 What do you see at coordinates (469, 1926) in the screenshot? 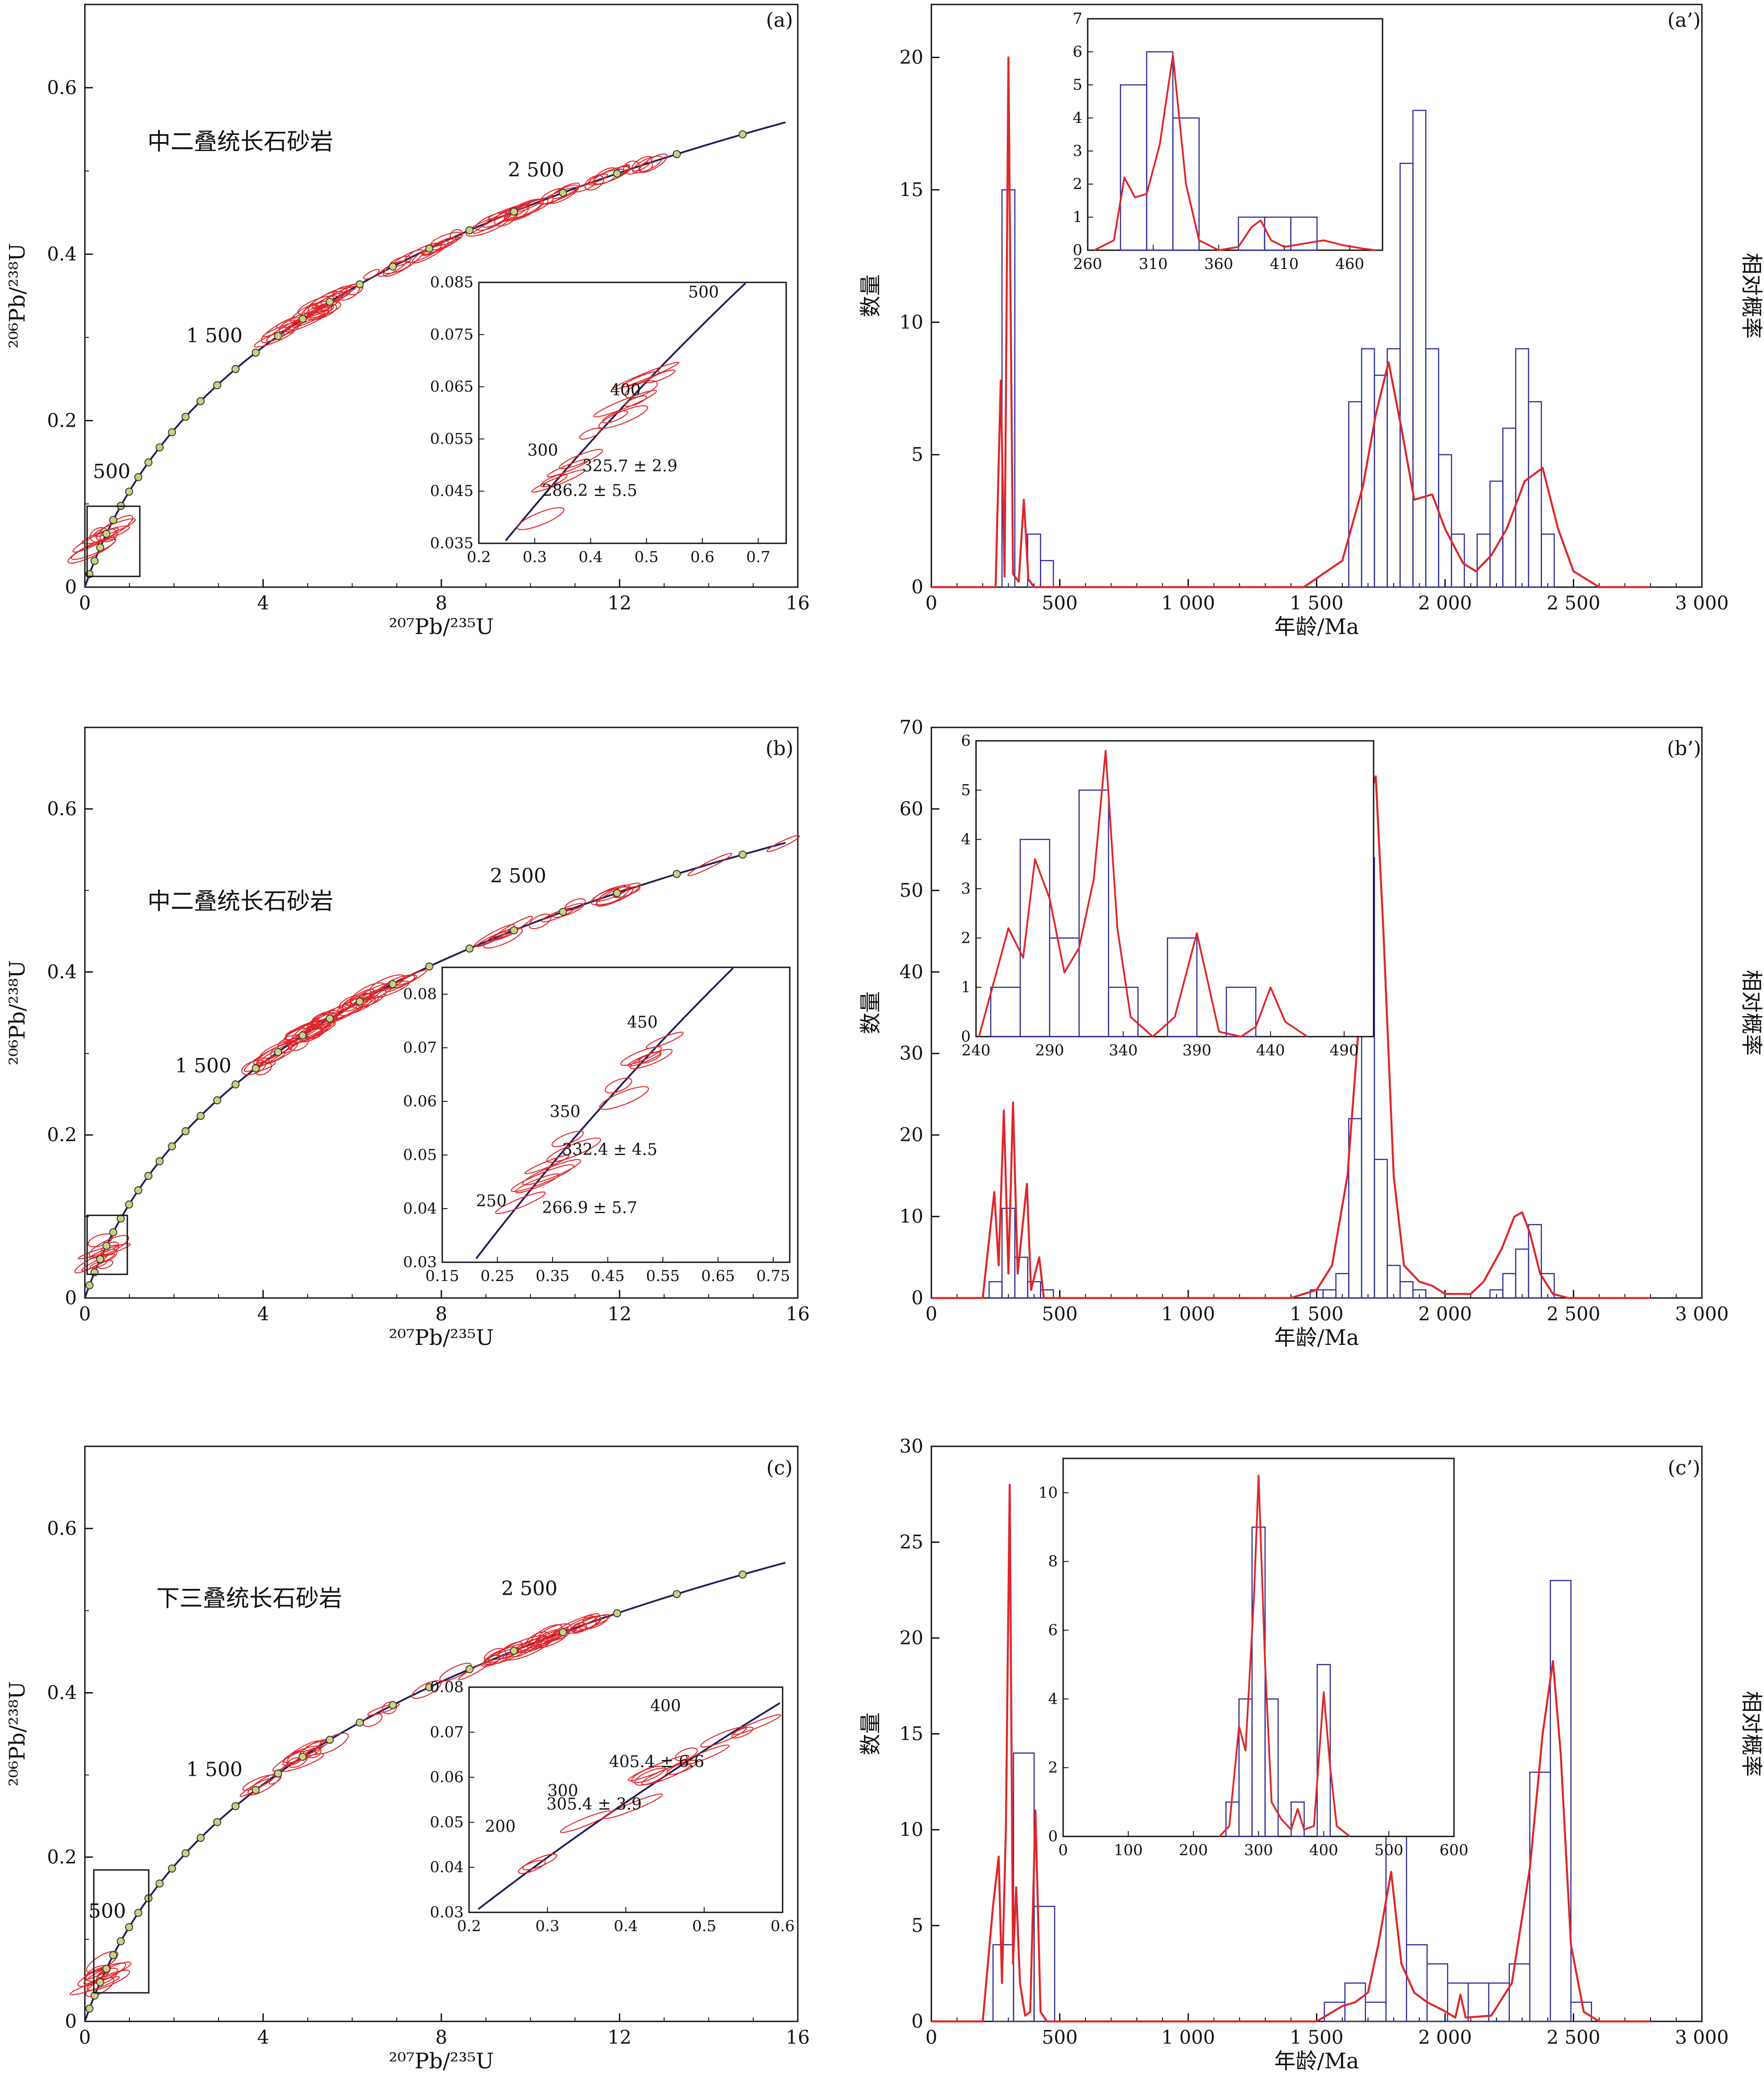
I see `inset-x-tick-label: 0.2` at bounding box center [469, 1926].